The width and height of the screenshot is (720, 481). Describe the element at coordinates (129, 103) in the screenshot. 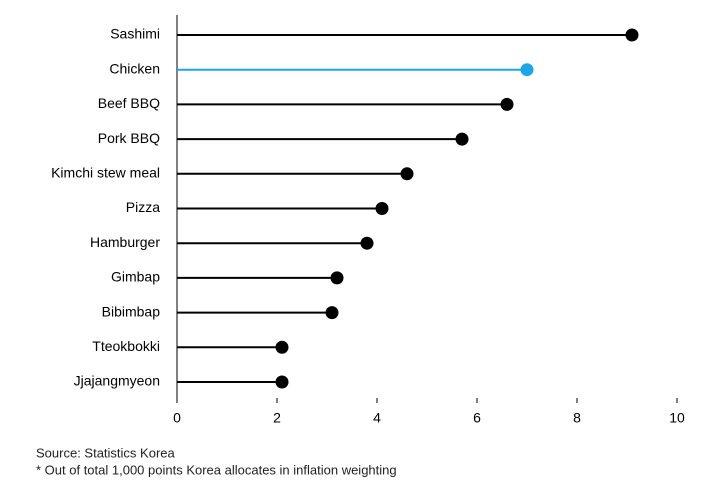

I see `y-tick-label: Beef BBQ` at that location.